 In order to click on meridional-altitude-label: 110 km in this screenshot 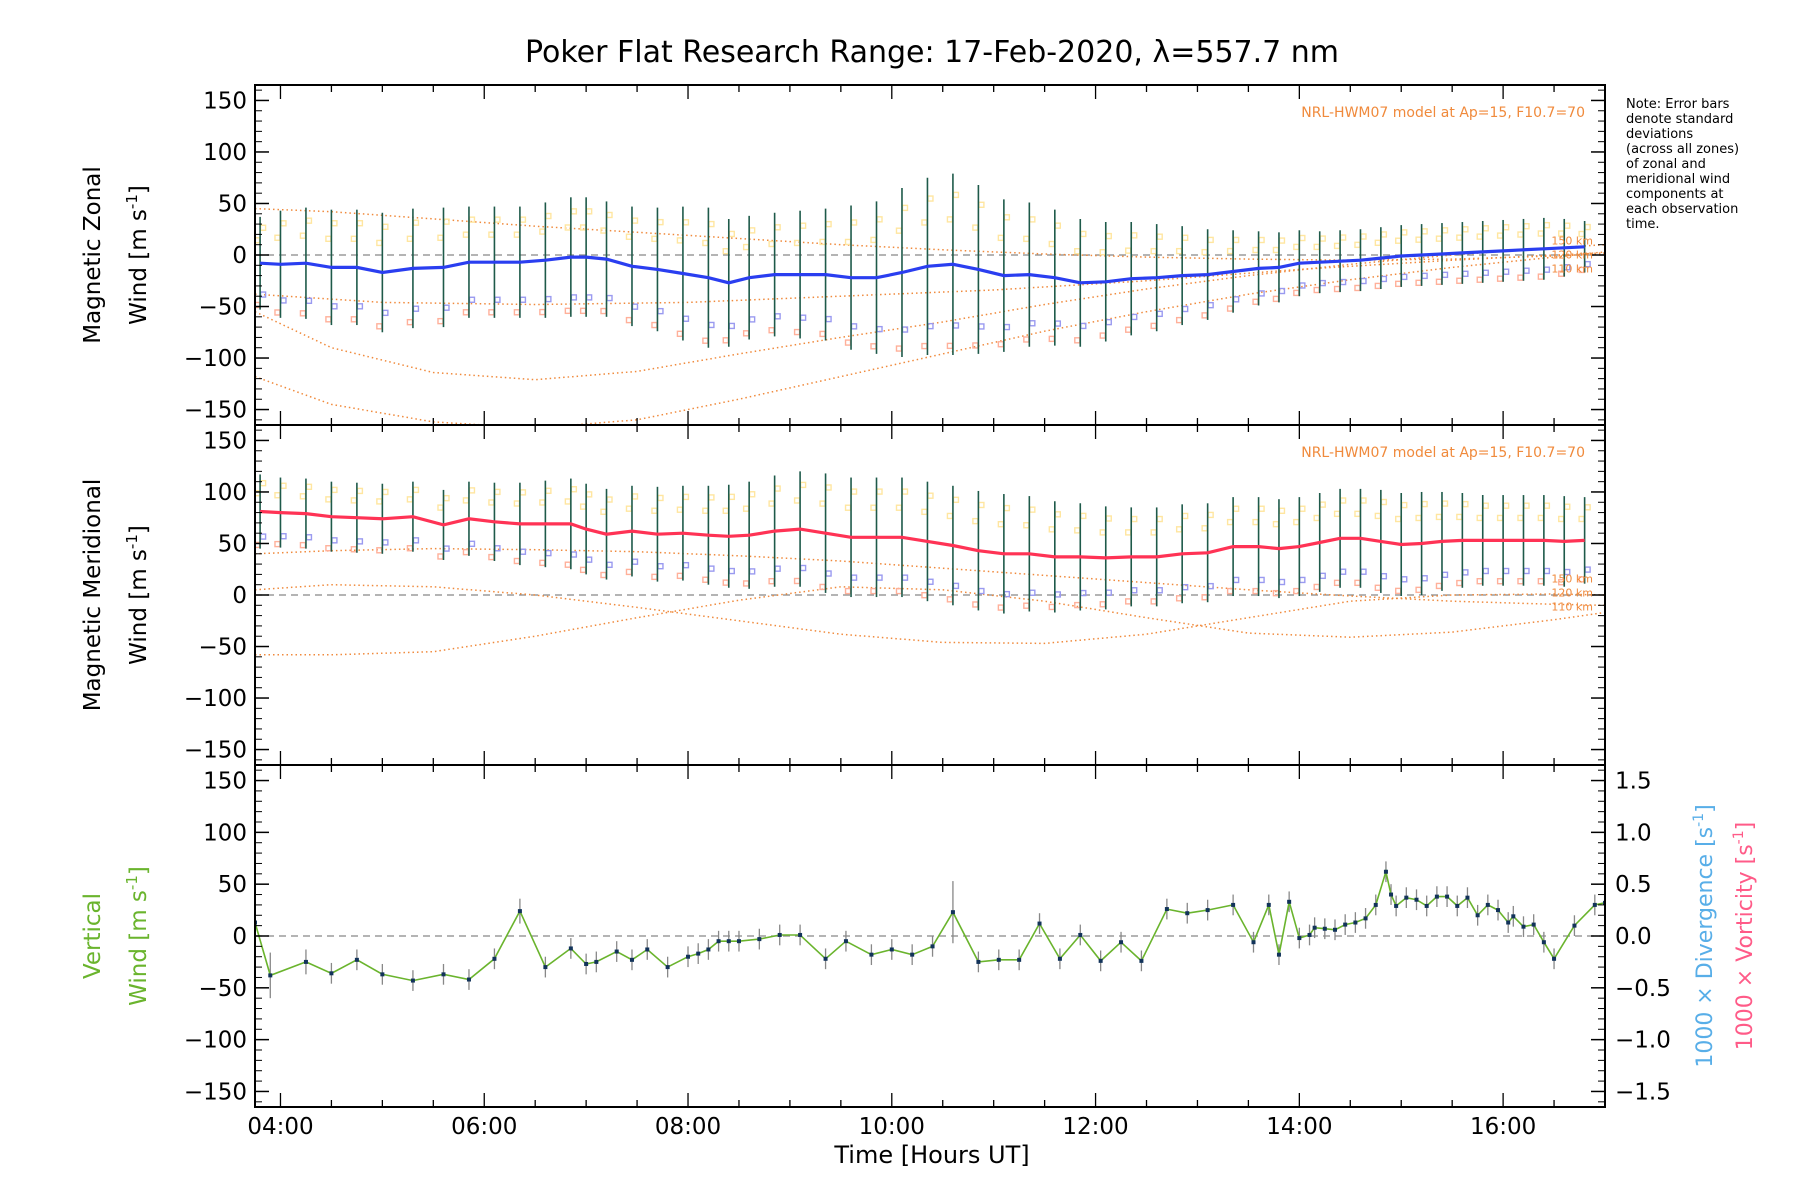, I will do `click(1572, 607)`.